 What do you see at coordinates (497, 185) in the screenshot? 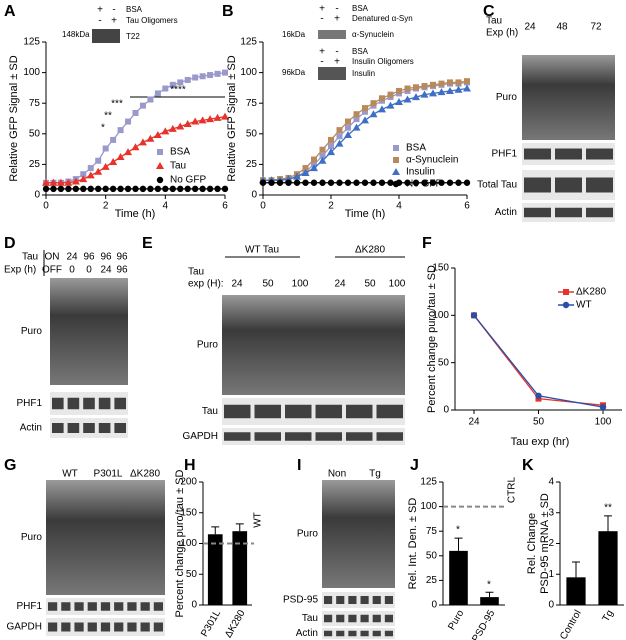
I see `row-label: Total Tau` at bounding box center [497, 185].